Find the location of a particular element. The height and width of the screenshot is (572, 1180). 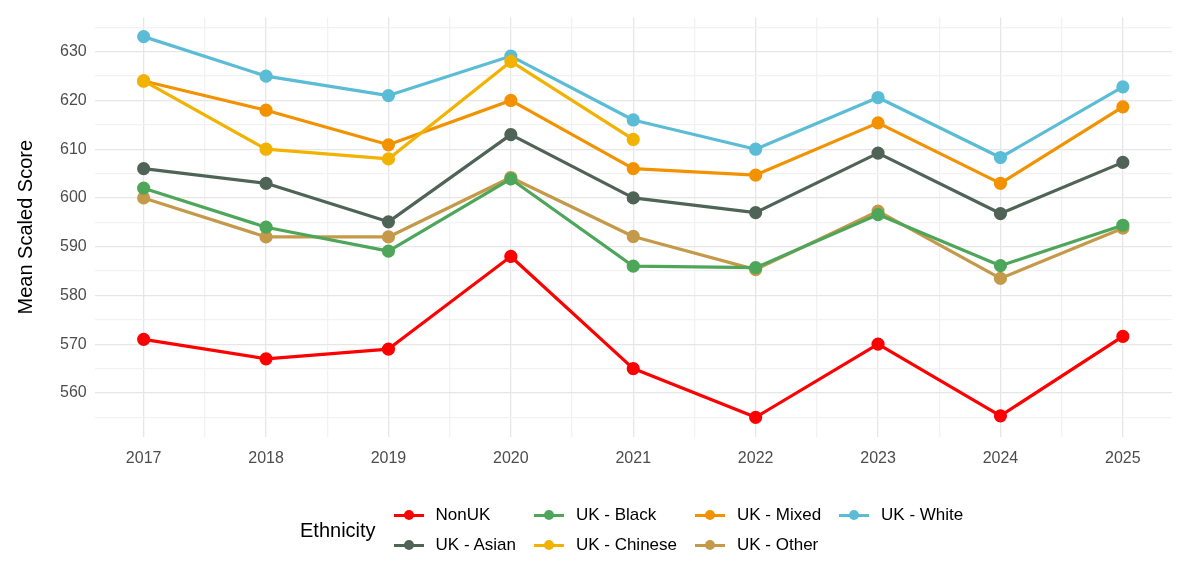

legend-label: NonUK is located at coordinates (463, 515).